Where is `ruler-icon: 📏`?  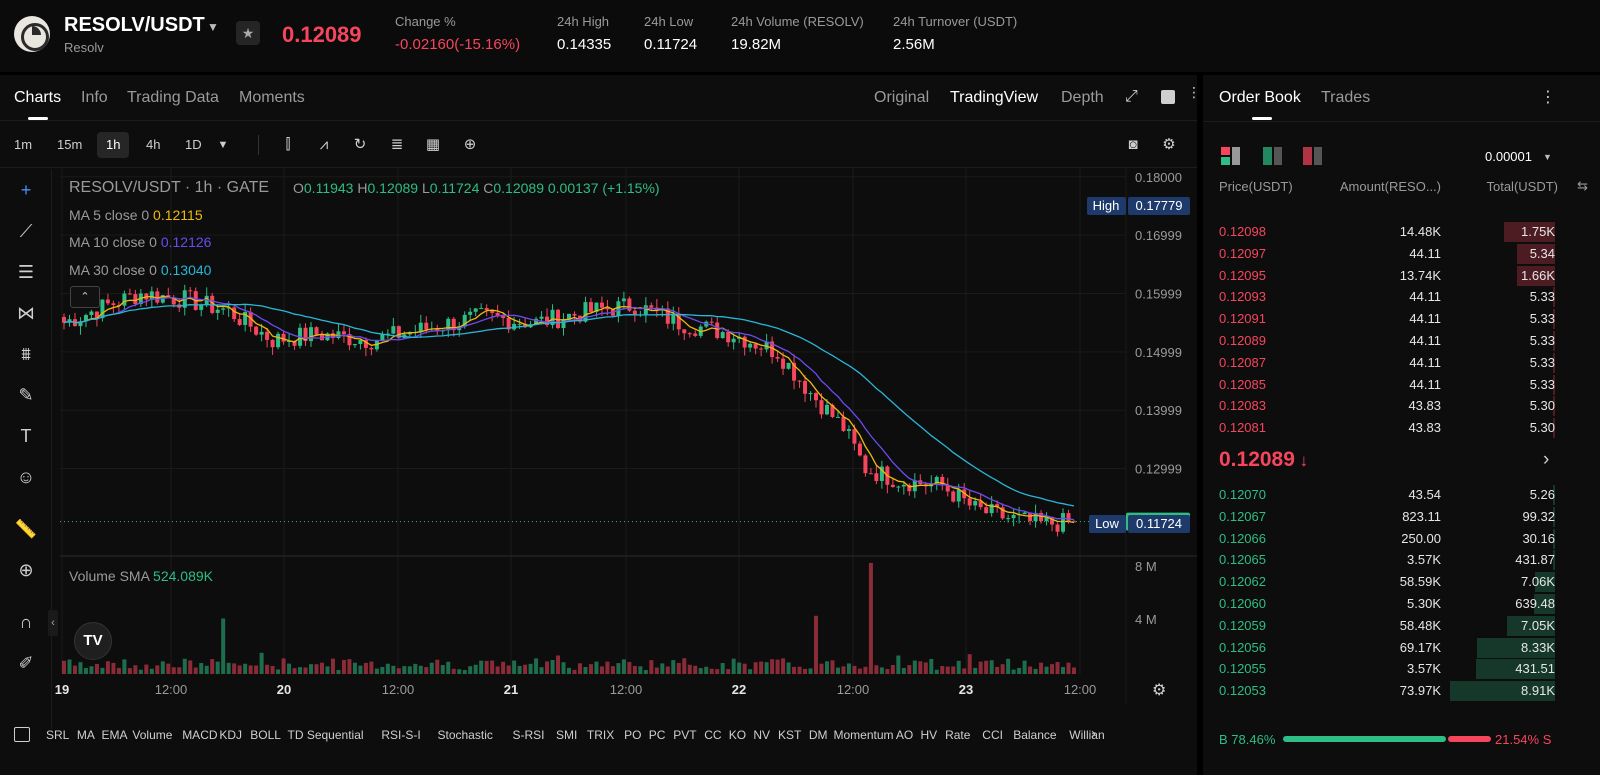 ruler-icon: 📏 is located at coordinates (26, 529).